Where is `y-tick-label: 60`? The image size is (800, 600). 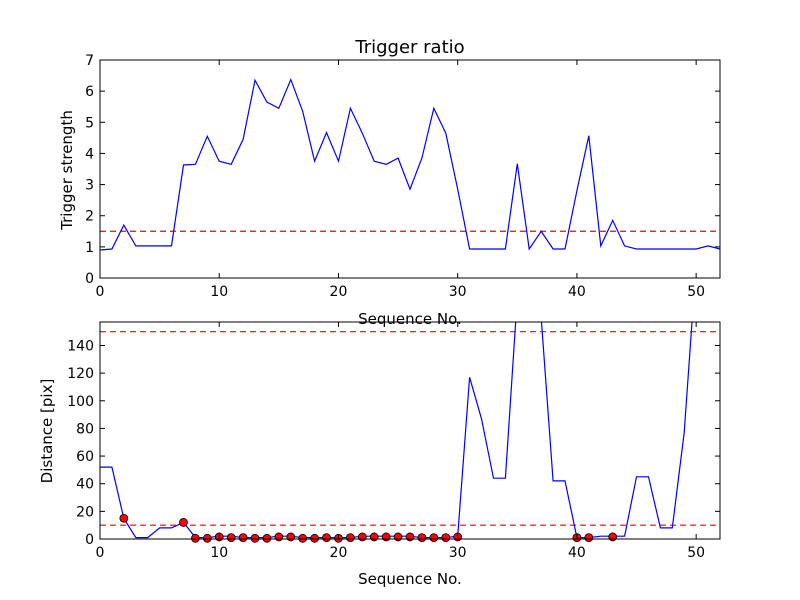
y-tick-label: 60 is located at coordinates (85, 457).